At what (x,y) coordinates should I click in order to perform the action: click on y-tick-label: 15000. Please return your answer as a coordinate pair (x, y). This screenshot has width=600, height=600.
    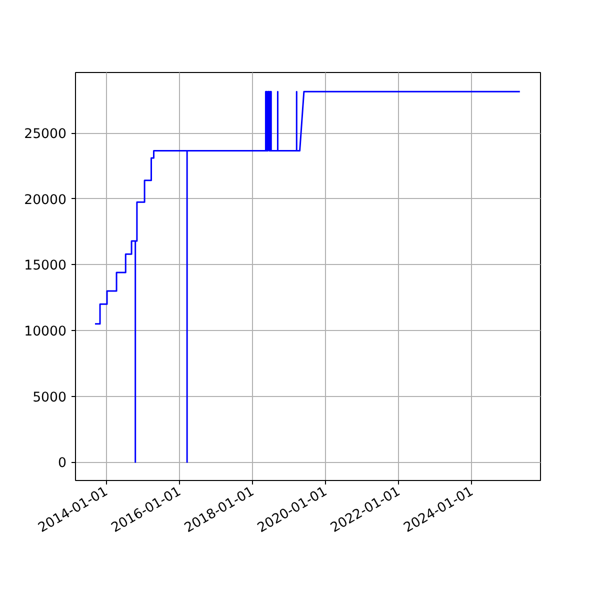
    Looking at the image, I should click on (45, 266).